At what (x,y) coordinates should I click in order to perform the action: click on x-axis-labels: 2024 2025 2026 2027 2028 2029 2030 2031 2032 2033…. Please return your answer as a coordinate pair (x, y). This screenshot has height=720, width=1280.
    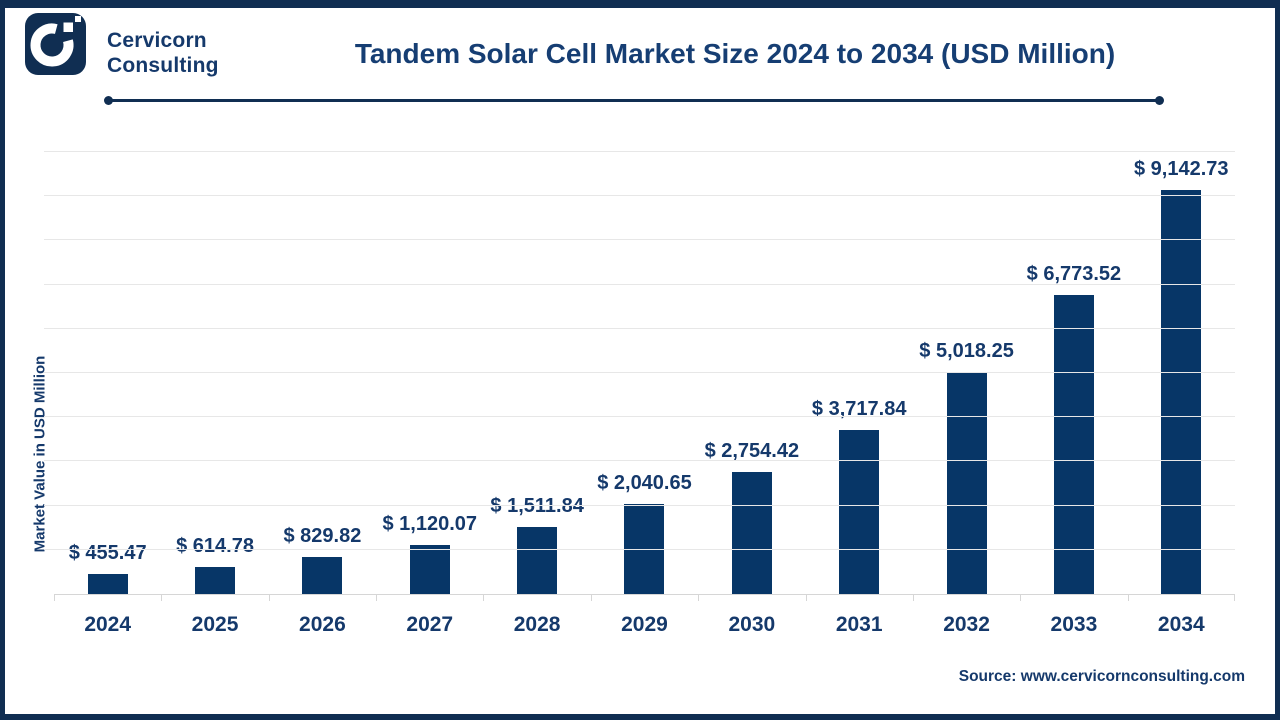
    Looking at the image, I should click on (644, 625).